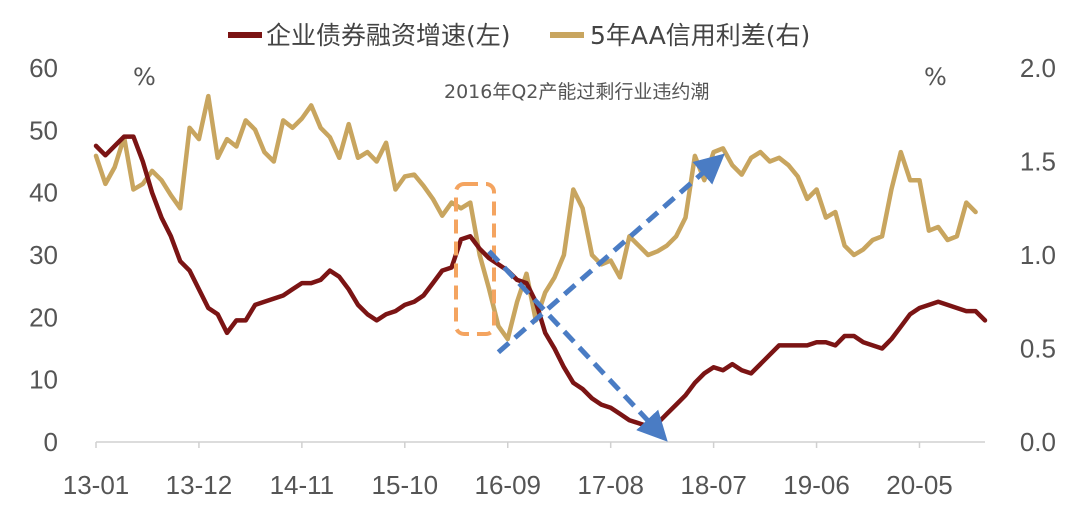 The width and height of the screenshot is (1080, 505). Describe the element at coordinates (577, 345) in the screenshot. I see `arrow-down` at that location.